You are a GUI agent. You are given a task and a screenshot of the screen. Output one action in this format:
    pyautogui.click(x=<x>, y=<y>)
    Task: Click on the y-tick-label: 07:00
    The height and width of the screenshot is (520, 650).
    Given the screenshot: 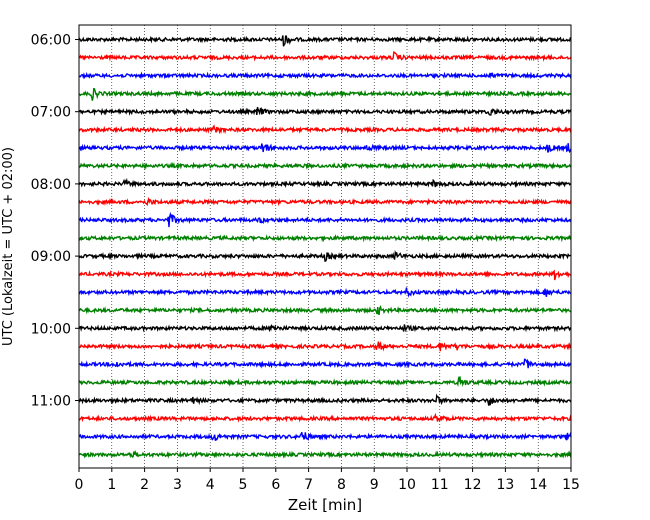 What is the action you would take?
    pyautogui.click(x=51, y=113)
    